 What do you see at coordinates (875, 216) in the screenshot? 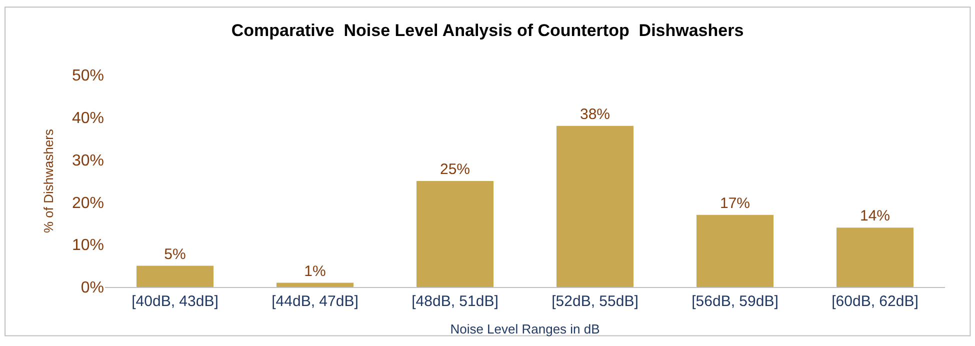
I see `data-label: 14%` at bounding box center [875, 216].